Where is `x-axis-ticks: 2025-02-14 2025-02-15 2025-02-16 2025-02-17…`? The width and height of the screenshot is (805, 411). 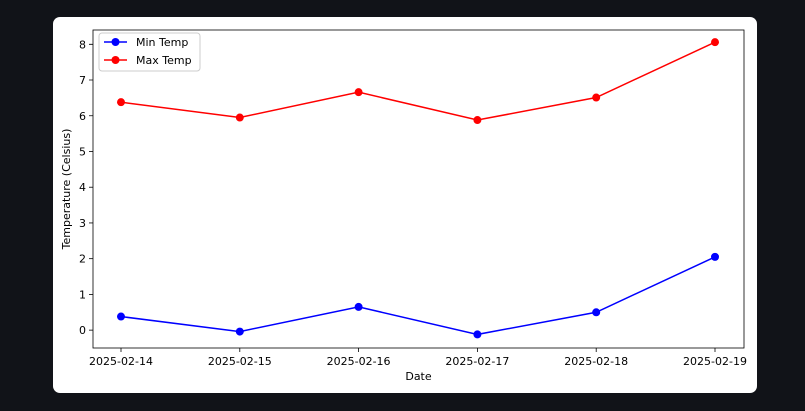 x-axis-ticks: 2025-02-14 2025-02-15 2025-02-16 2025-02-17… is located at coordinates (418, 358).